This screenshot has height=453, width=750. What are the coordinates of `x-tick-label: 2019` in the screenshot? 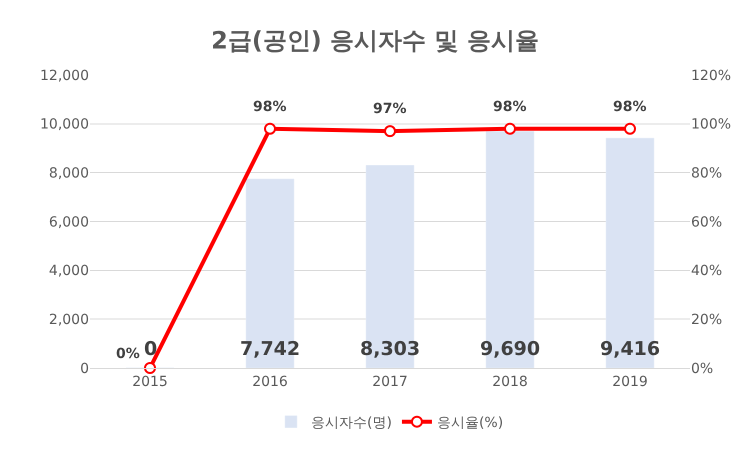 It's located at (630, 382).